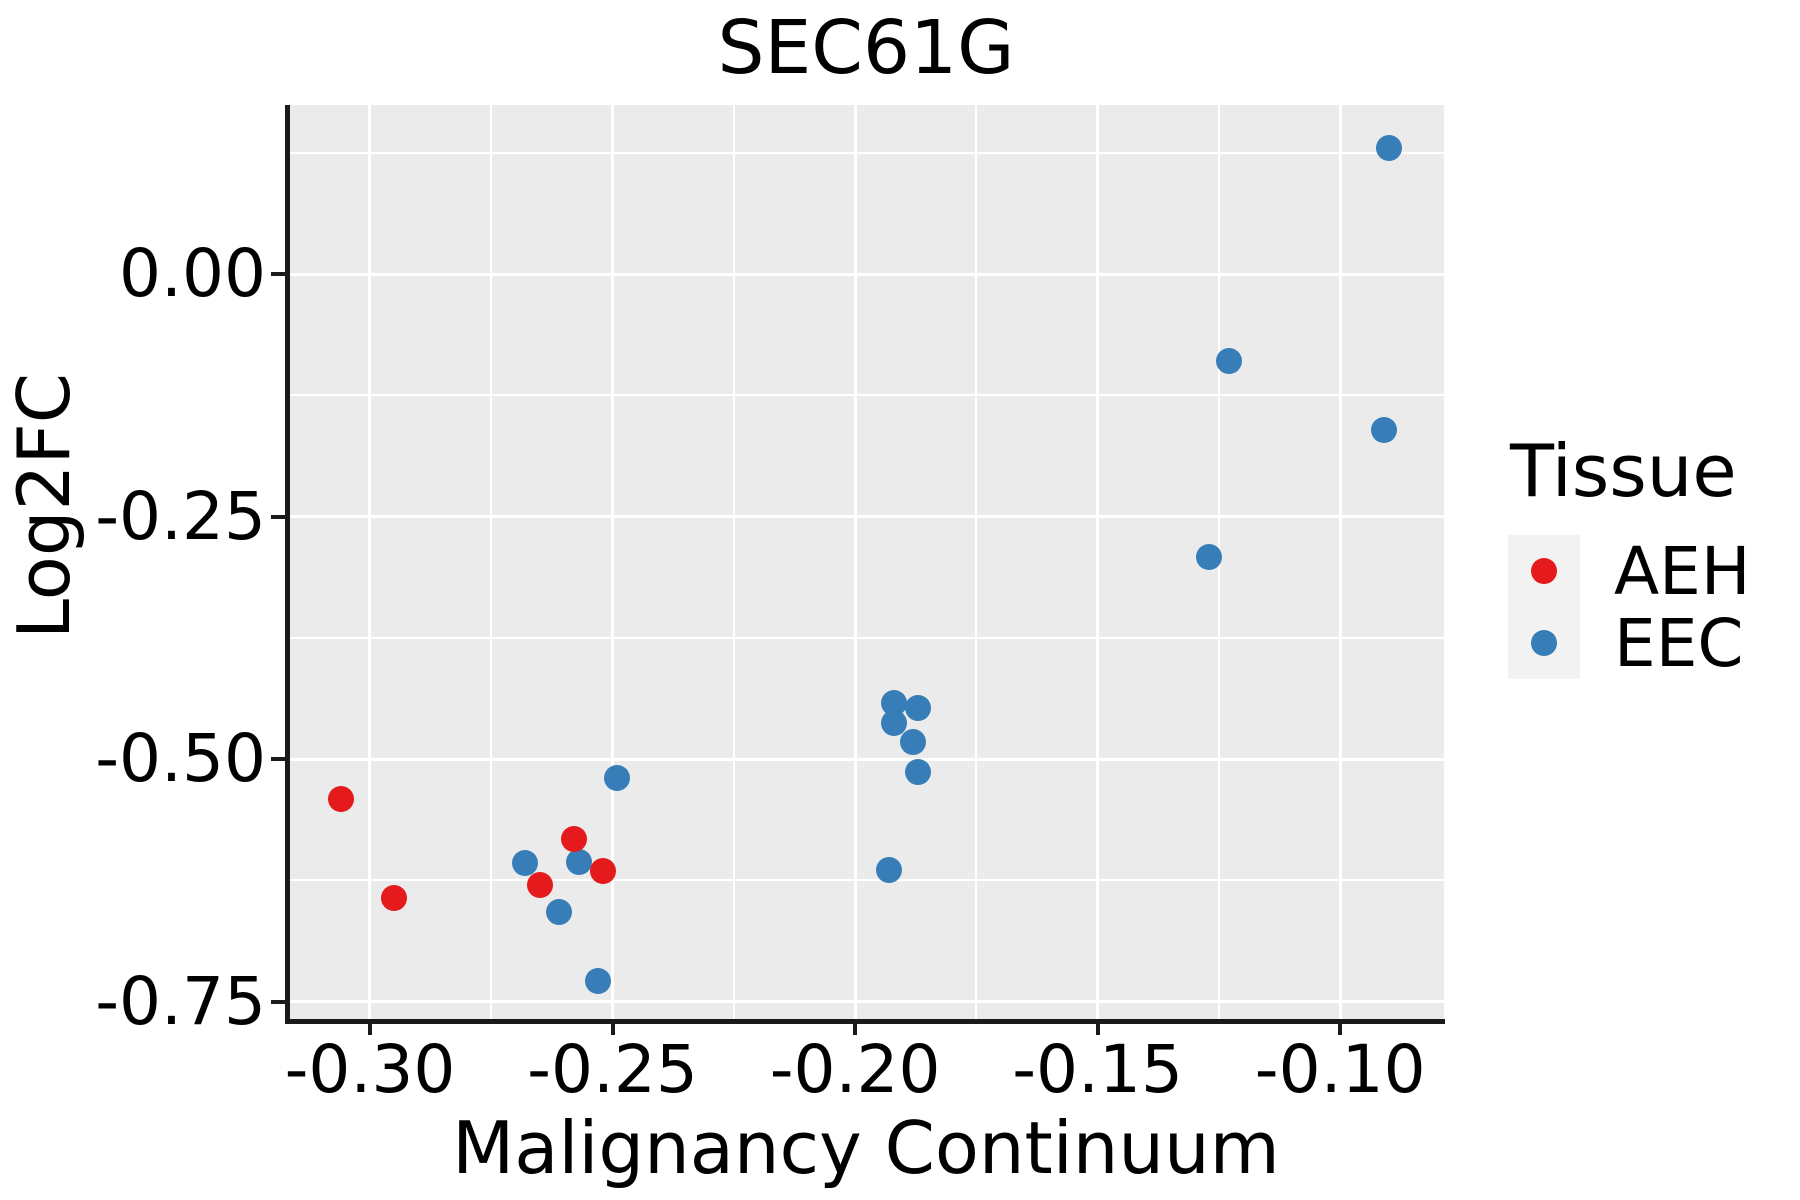 The width and height of the screenshot is (1800, 1200). I want to click on plot-title: SEC61G, so click(866, 48).